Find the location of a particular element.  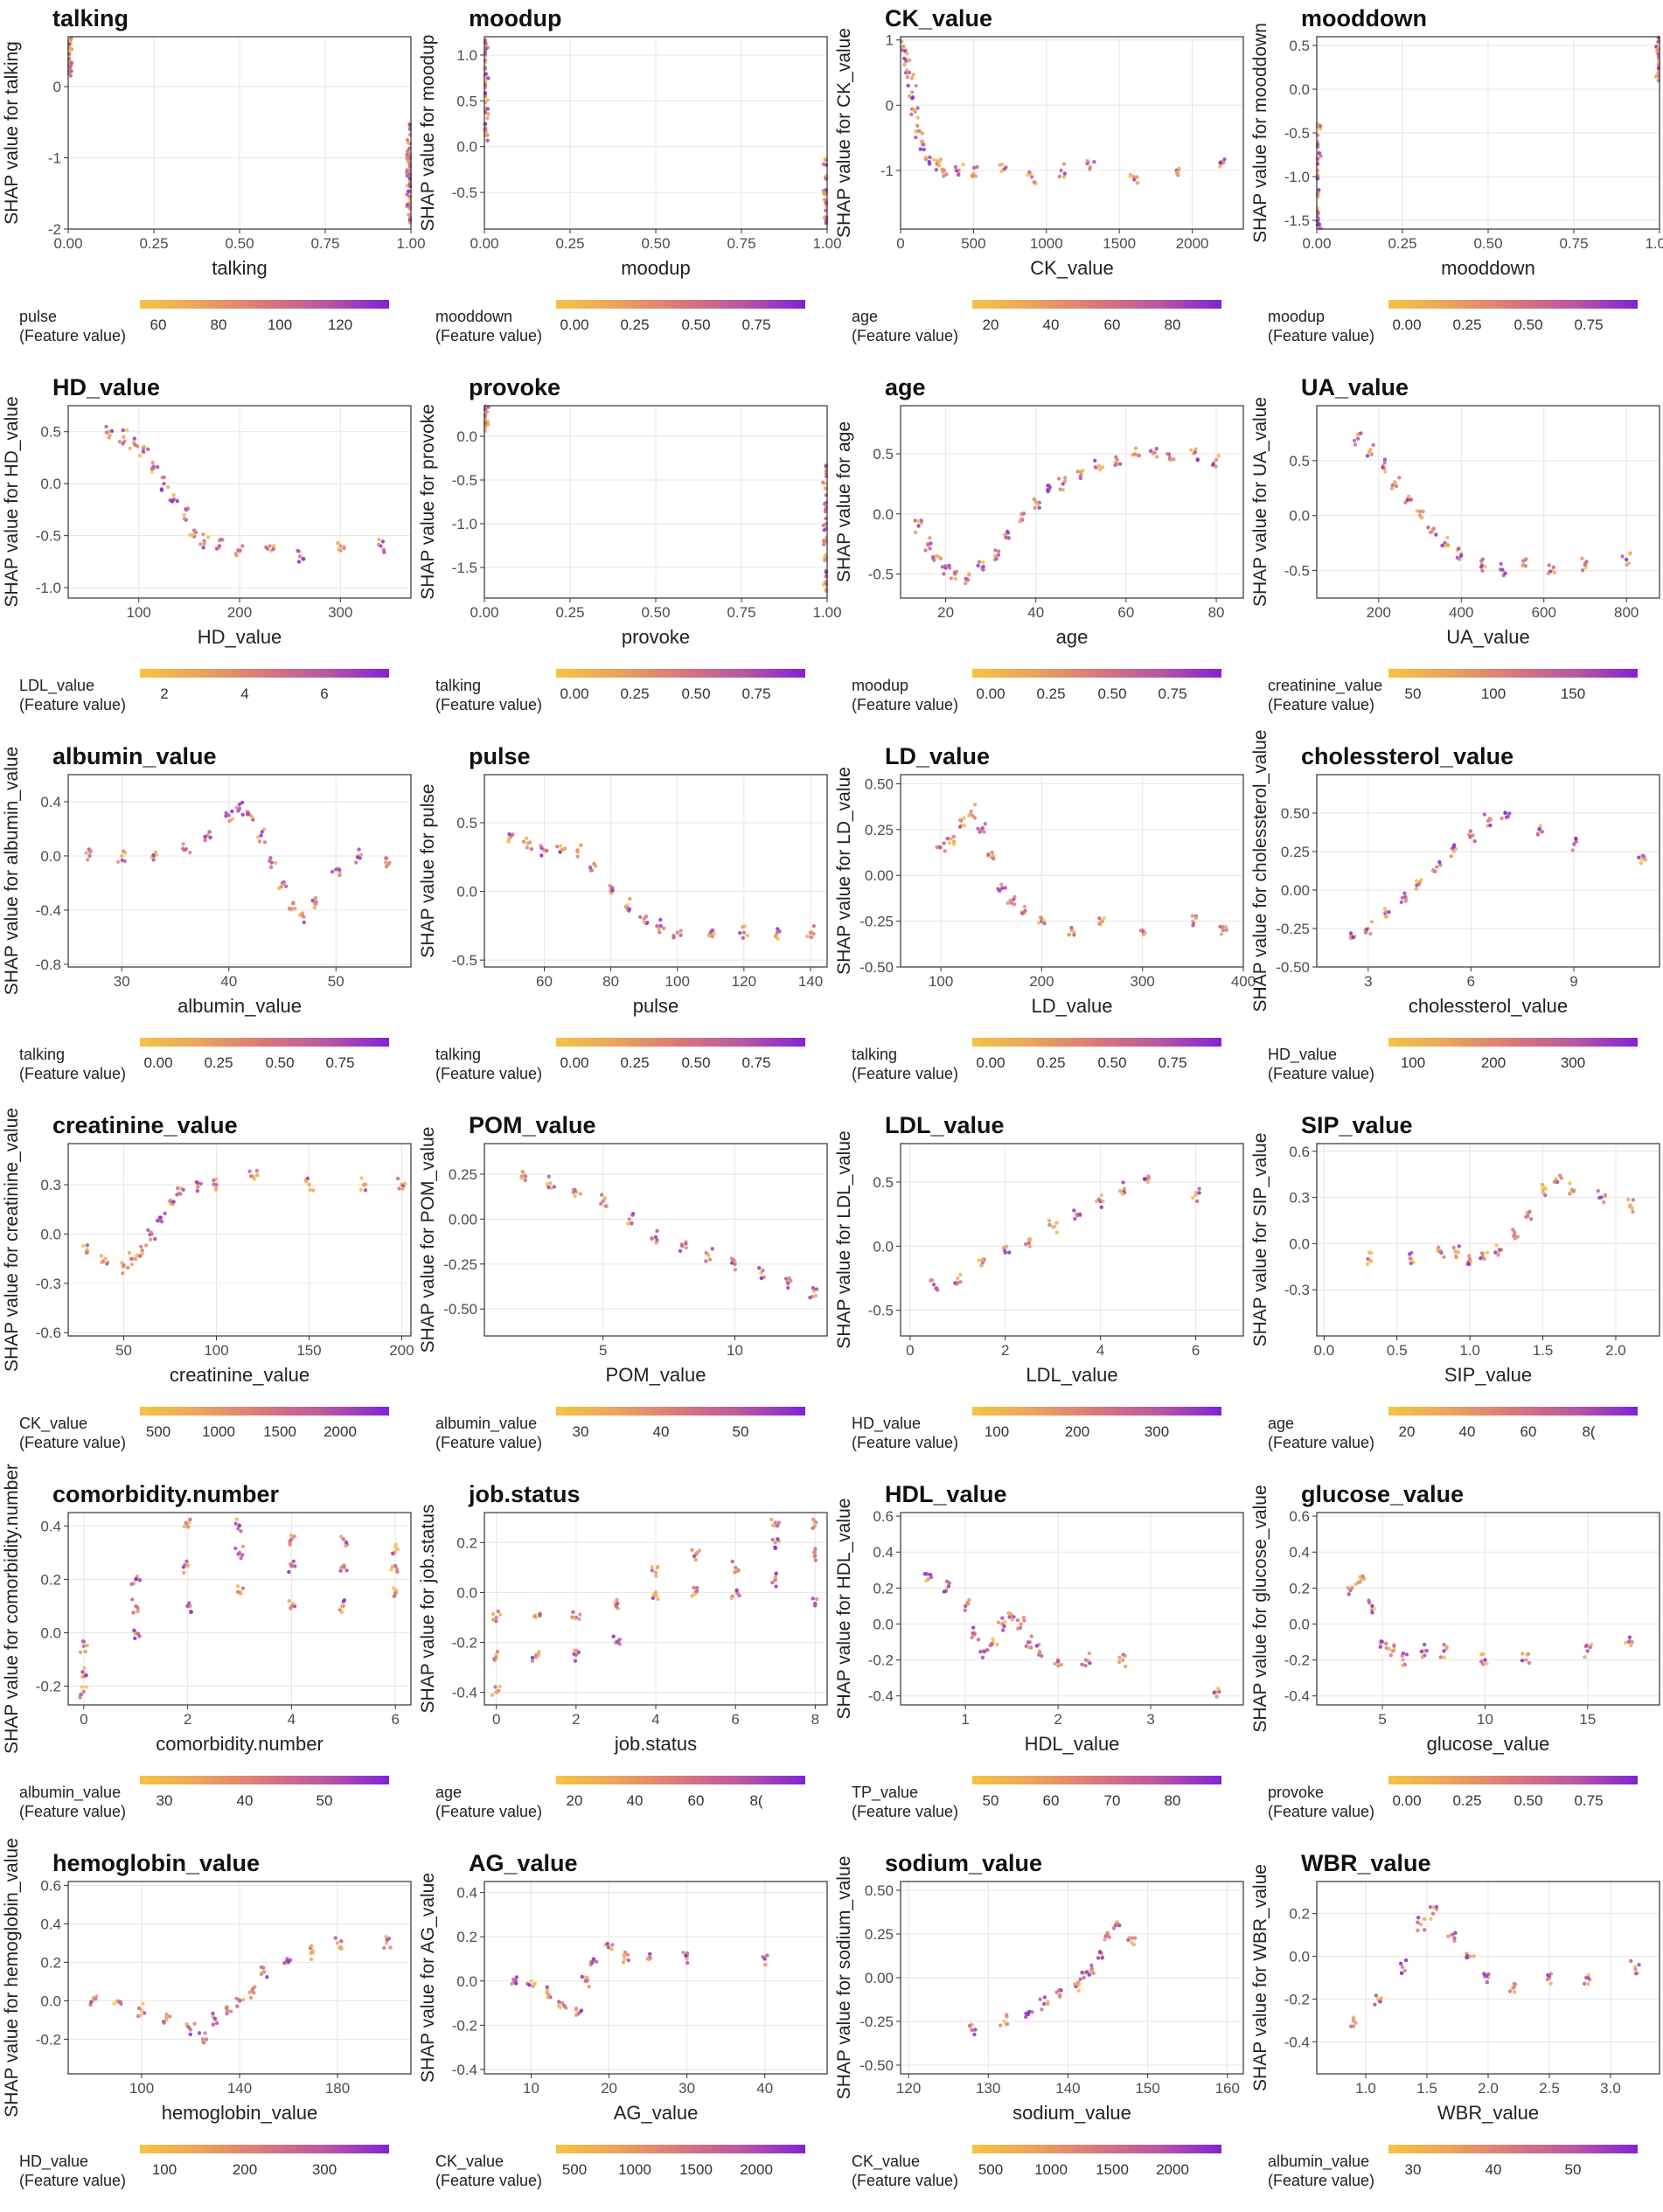

plot-title: POM_value is located at coordinates (532, 1125).